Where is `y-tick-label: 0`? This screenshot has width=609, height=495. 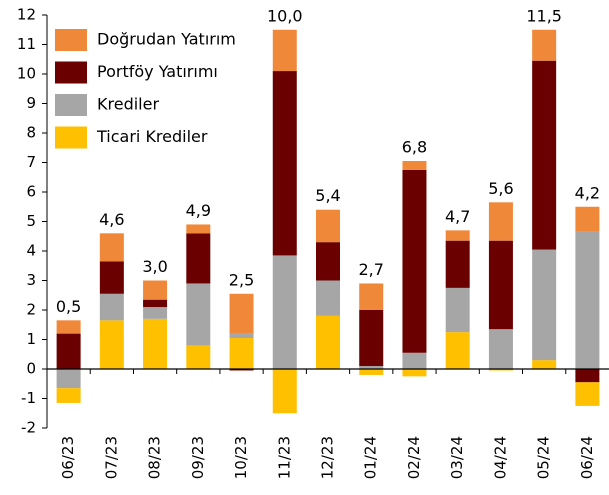 y-tick-label: 0 is located at coordinates (31, 369).